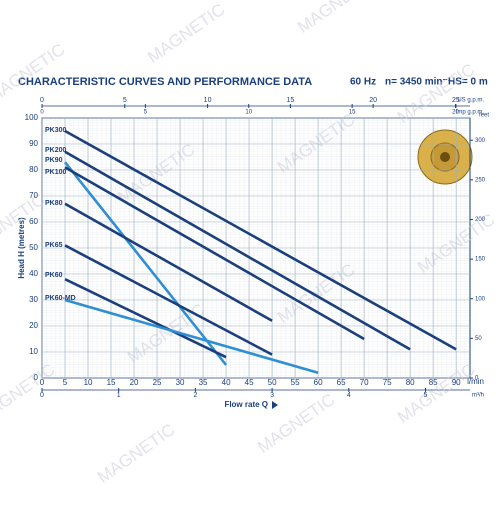 This screenshot has width=500, height=505. I want to click on y-tick-label: 80, so click(33, 169).